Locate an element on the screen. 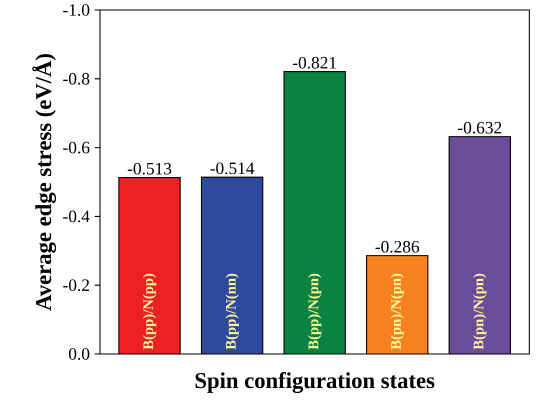 The height and width of the screenshot is (404, 550). x-tick-label: B(pp)/N(nn) is located at coordinates (232, 312).